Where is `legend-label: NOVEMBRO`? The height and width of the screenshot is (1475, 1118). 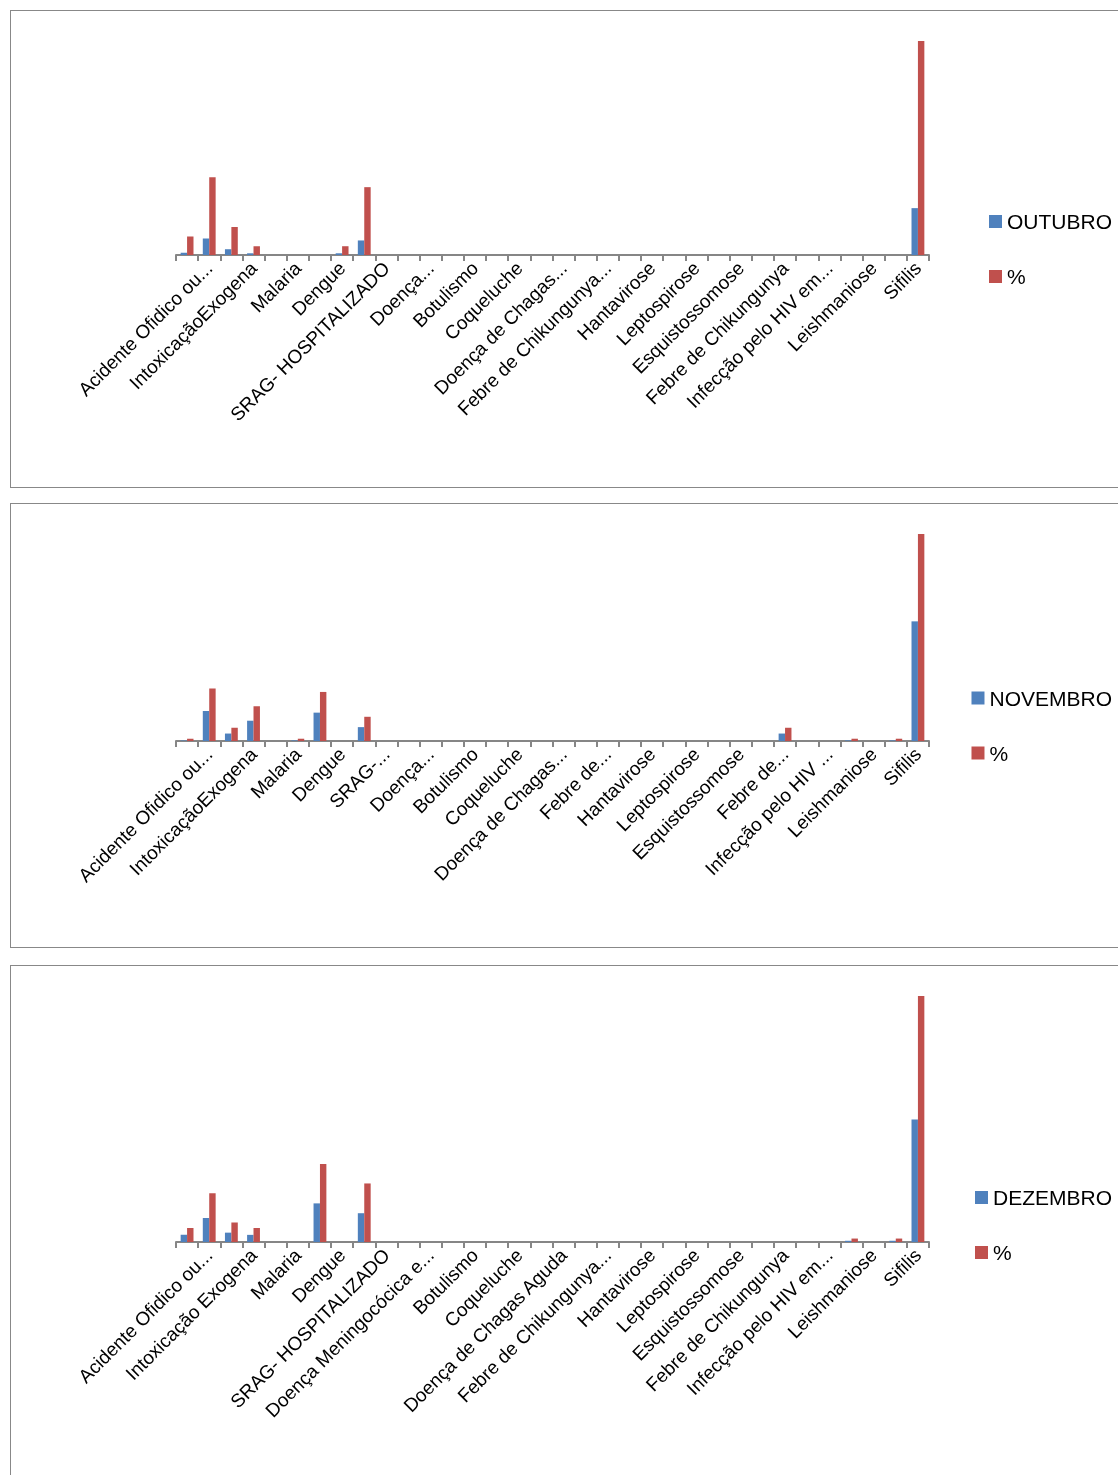 legend-label: NOVEMBRO is located at coordinates (1050, 698).